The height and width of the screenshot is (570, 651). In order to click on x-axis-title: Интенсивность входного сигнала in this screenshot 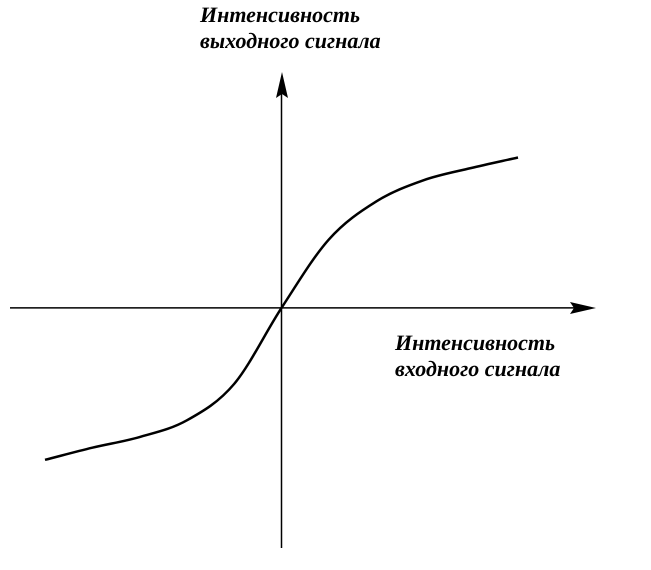, I will do `click(478, 356)`.